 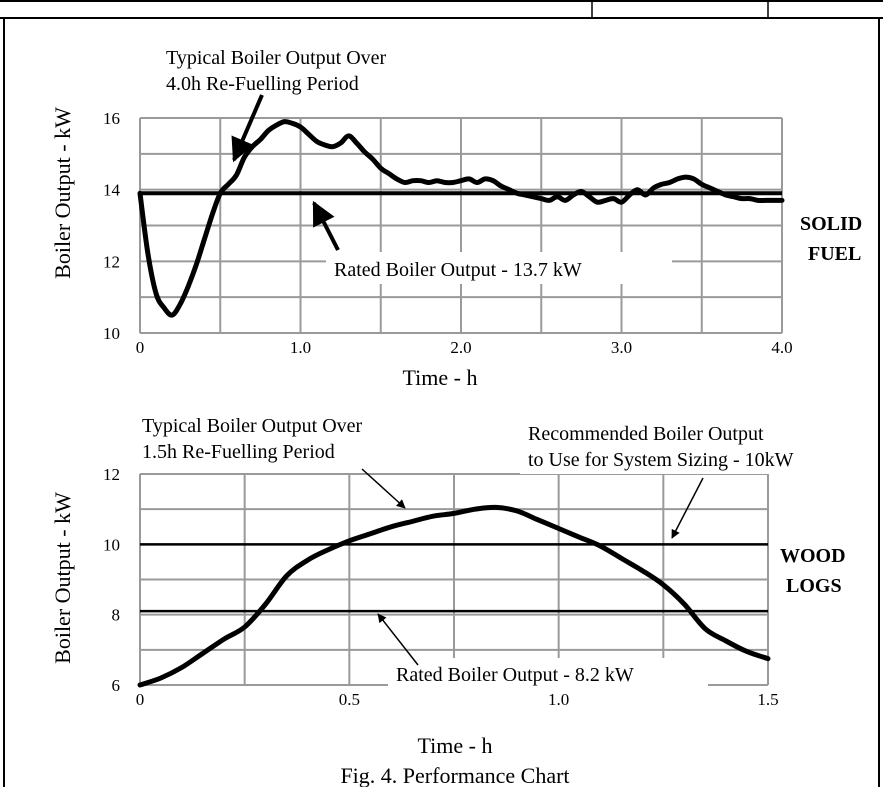 What do you see at coordinates (247, 128) in the screenshot?
I see `typical-output-arrow-solid` at bounding box center [247, 128].